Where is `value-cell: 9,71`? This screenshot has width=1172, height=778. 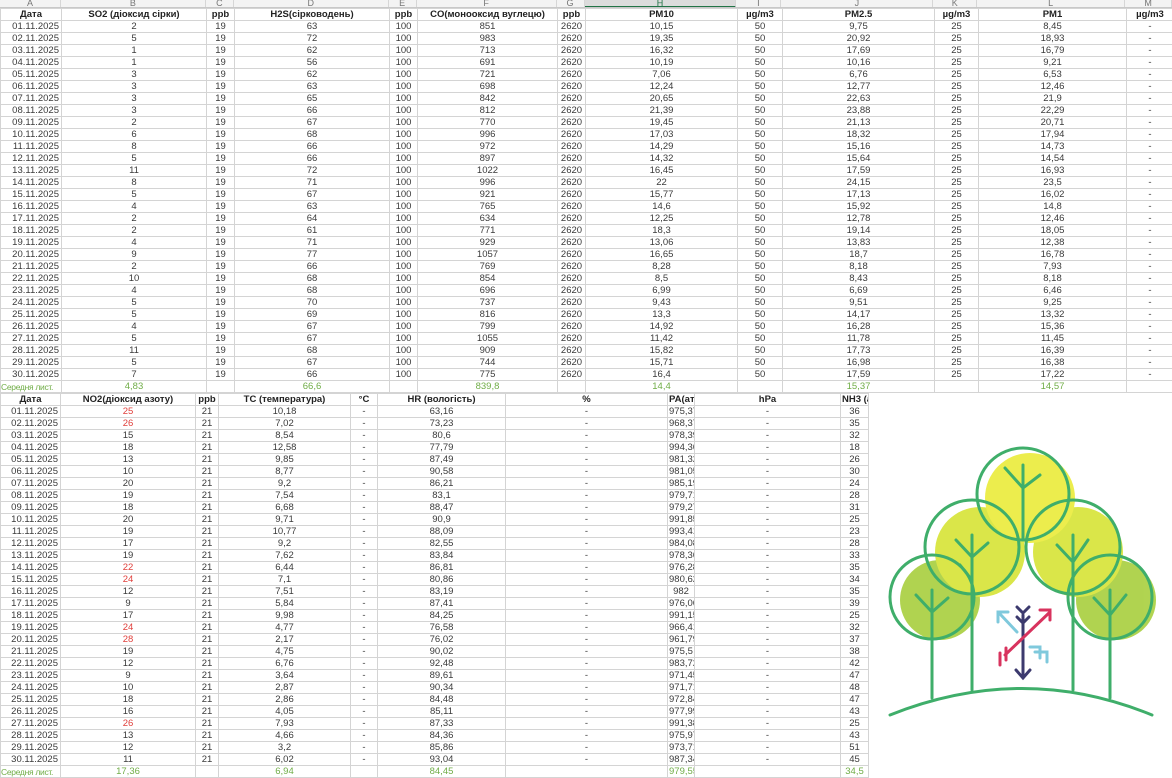
value-cell: 9,71 is located at coordinates (284, 519).